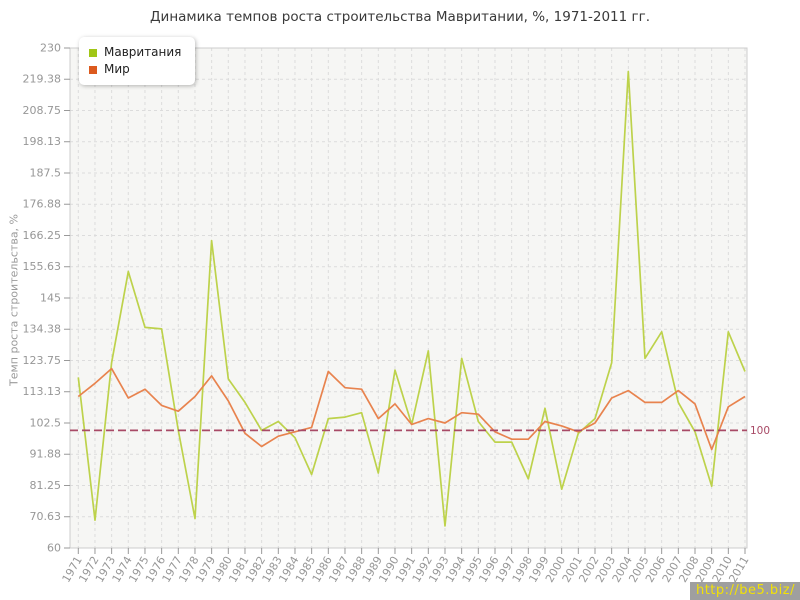 This screenshot has height=600, width=800. What do you see at coordinates (135, 69) in the screenshot?
I see `legend-item-1: Мир` at bounding box center [135, 69].